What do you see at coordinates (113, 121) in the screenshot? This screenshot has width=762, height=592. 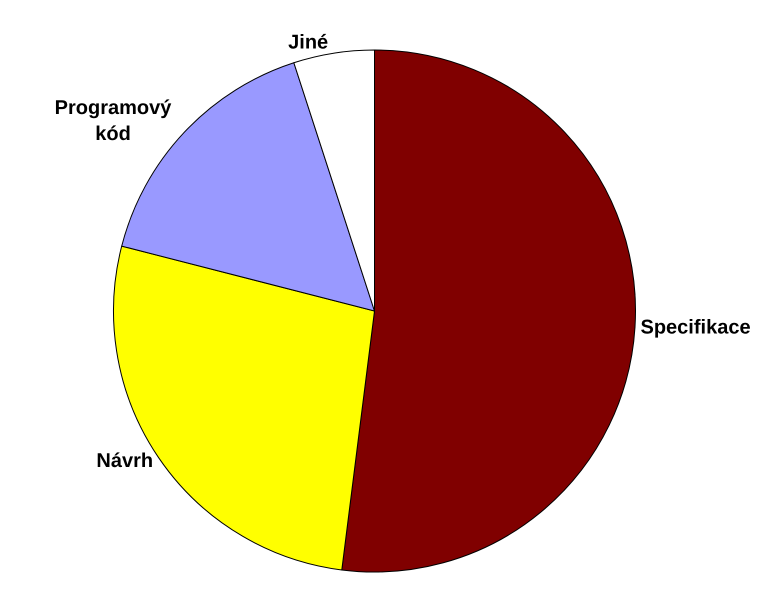 I see `slice-label: Programový kód` at bounding box center [113, 121].